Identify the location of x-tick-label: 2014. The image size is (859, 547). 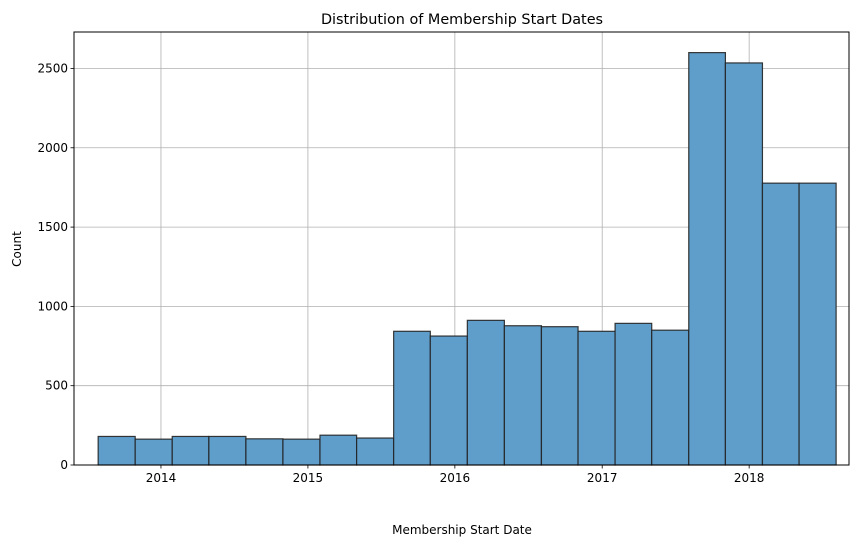
(161, 478).